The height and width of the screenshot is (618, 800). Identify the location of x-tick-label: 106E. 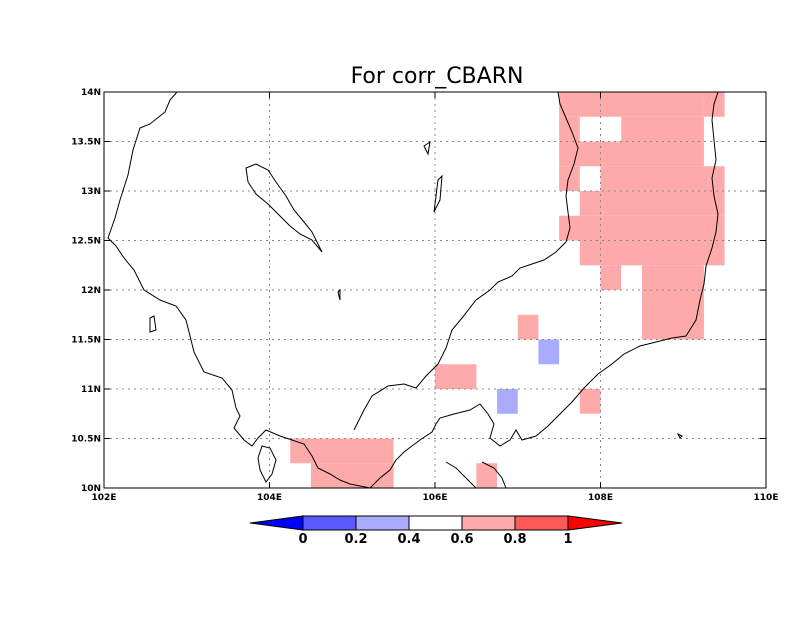
(435, 498).